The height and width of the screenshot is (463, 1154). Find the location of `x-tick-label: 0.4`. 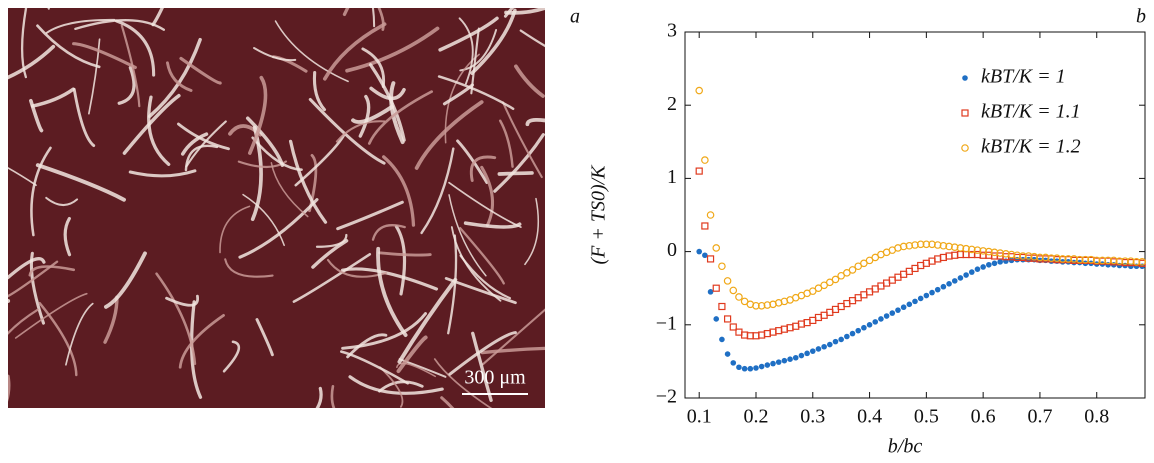

x-tick-label: 0.4 is located at coordinates (869, 417).